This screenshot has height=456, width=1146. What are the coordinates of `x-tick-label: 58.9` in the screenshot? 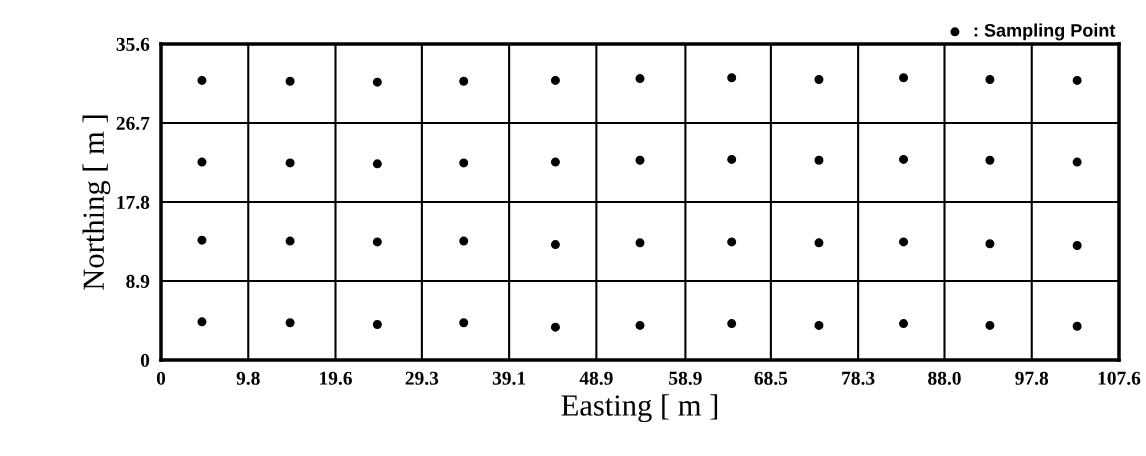 It's located at (685, 378).